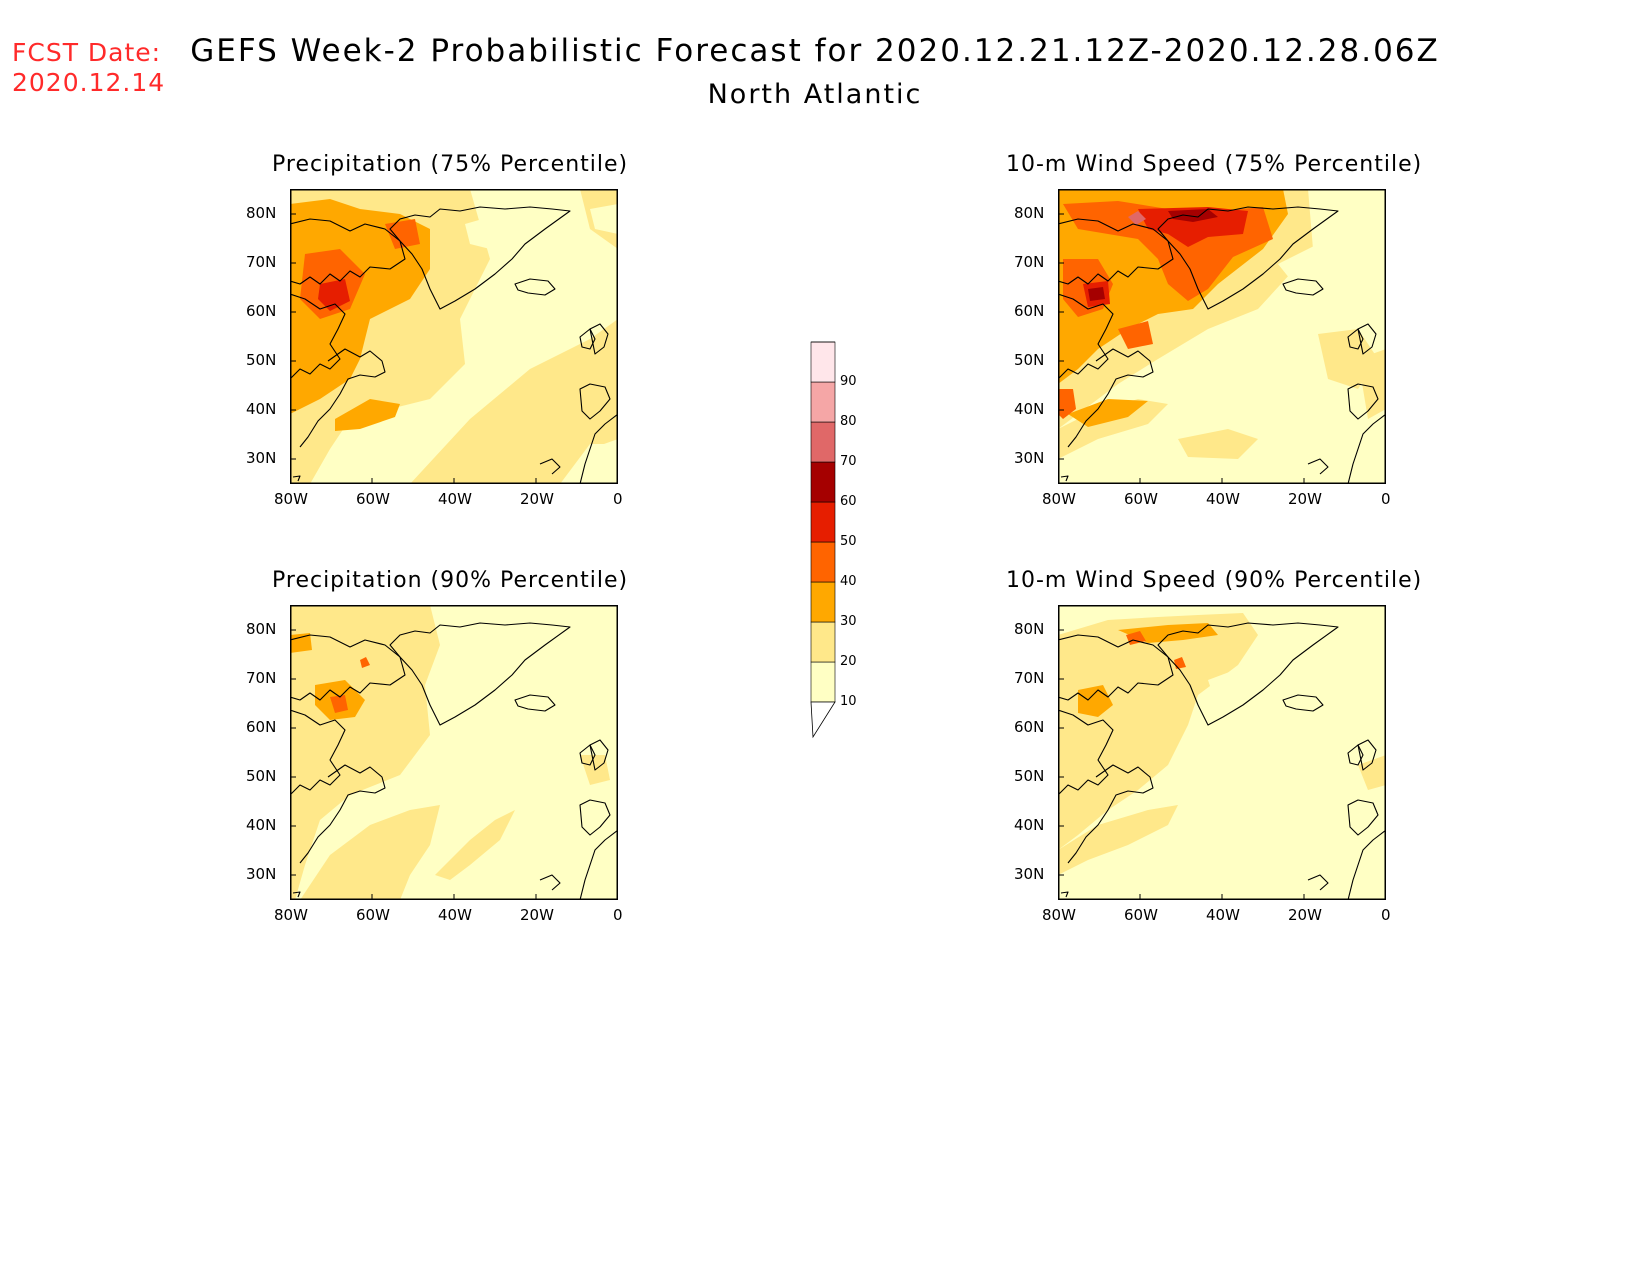 This screenshot has height=1275, width=1650. I want to click on colorbar-level-label: 30, so click(848, 621).